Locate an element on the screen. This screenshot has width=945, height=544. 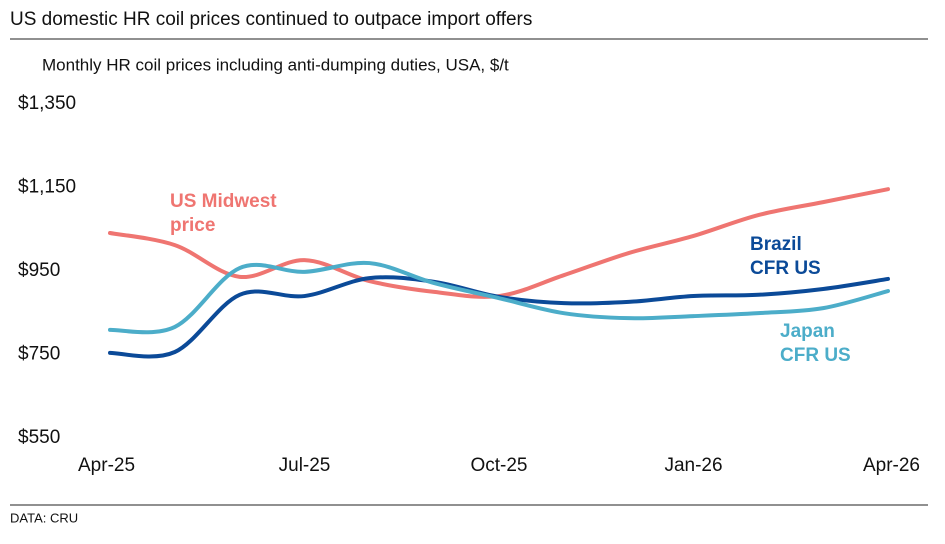
series-label: Brazil CFR US is located at coordinates (785, 256).